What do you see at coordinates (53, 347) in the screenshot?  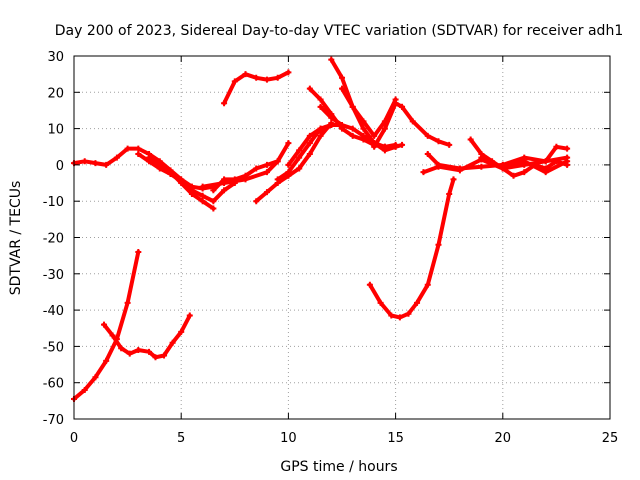 I see `y-tick-label: -50` at bounding box center [53, 347].